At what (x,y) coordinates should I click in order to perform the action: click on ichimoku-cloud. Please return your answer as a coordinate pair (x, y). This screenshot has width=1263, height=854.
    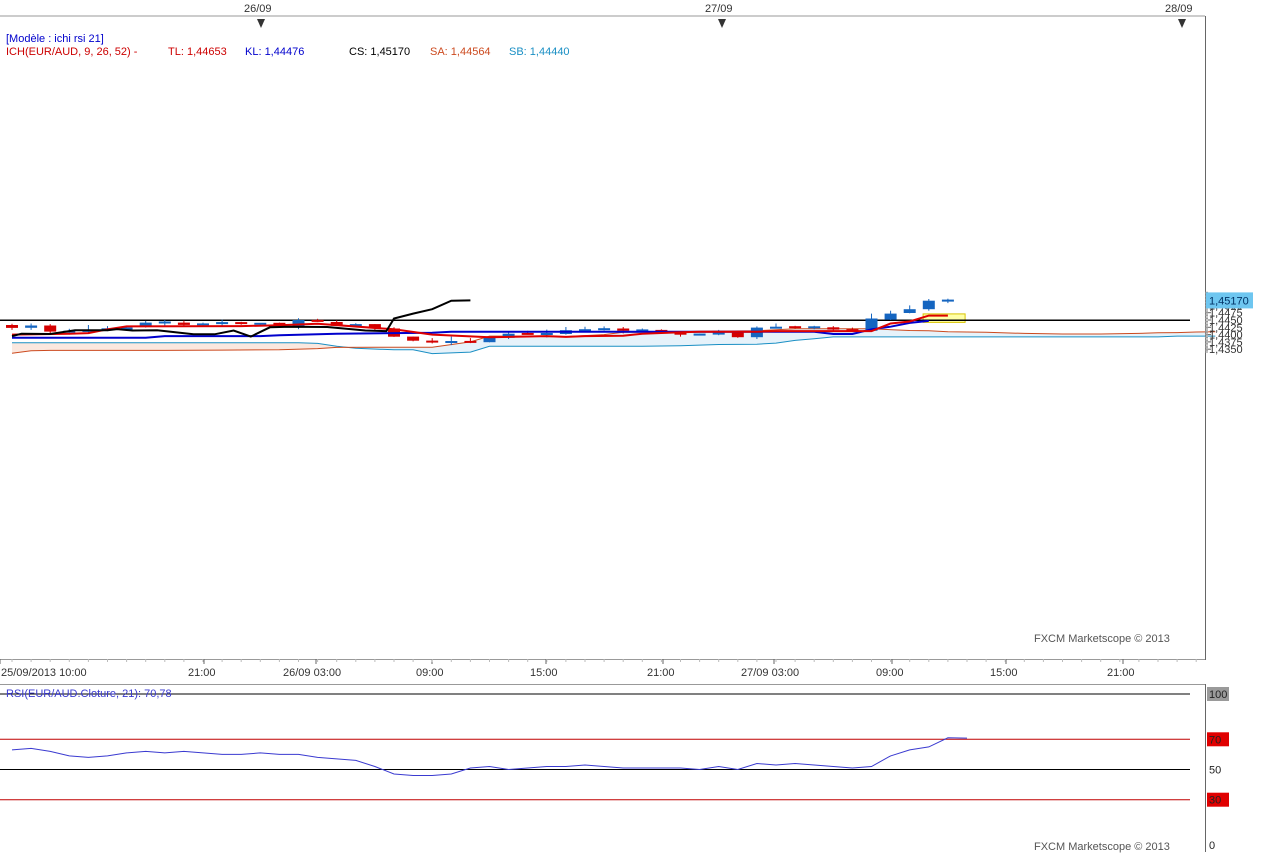
    Looking at the image, I should click on (610, 341).